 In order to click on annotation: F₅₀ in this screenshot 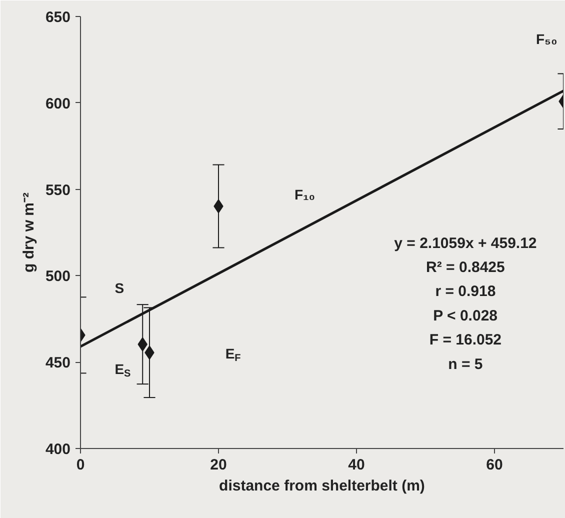, I will do `click(547, 38)`.